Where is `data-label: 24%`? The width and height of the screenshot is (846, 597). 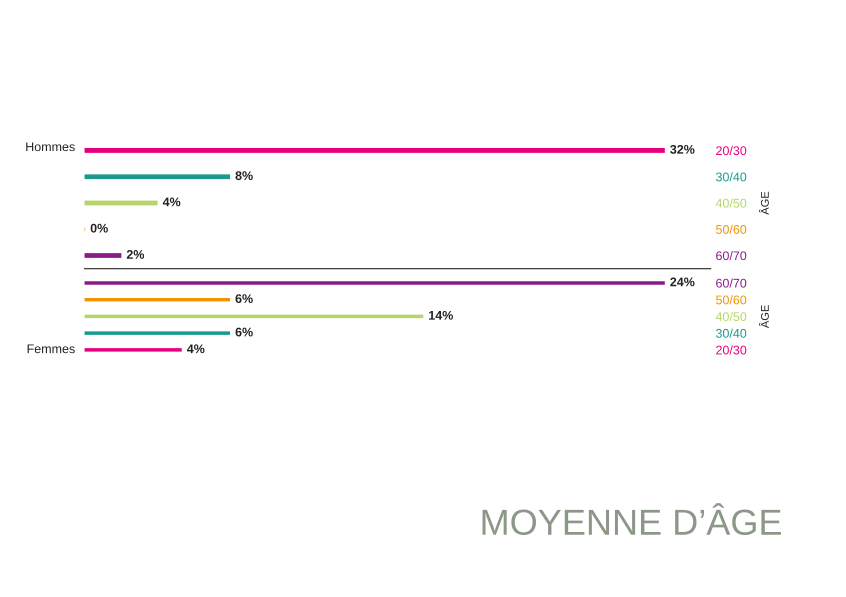
data-label: 24% is located at coordinates (682, 281).